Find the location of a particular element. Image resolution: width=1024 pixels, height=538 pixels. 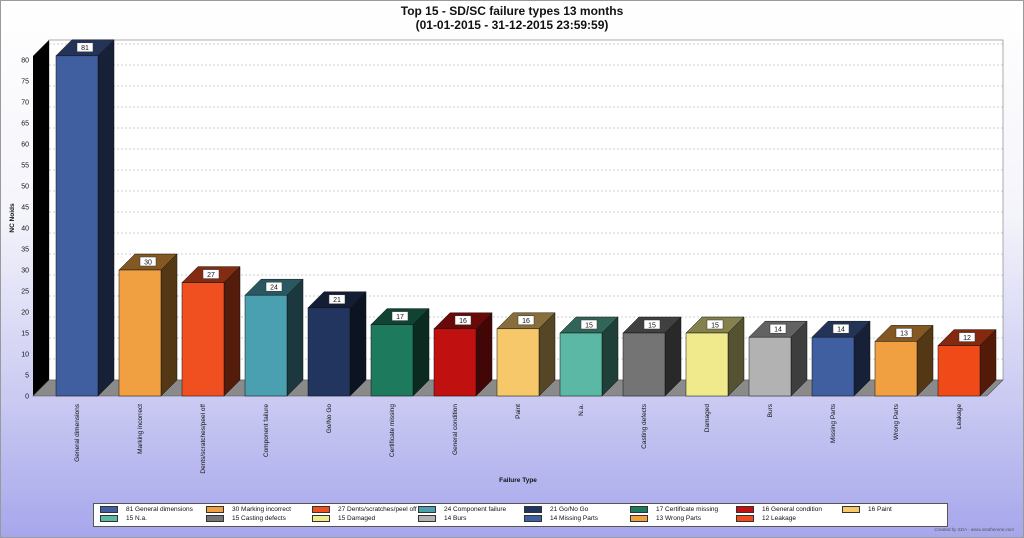

y-tick-label: 35 is located at coordinates (25, 250).